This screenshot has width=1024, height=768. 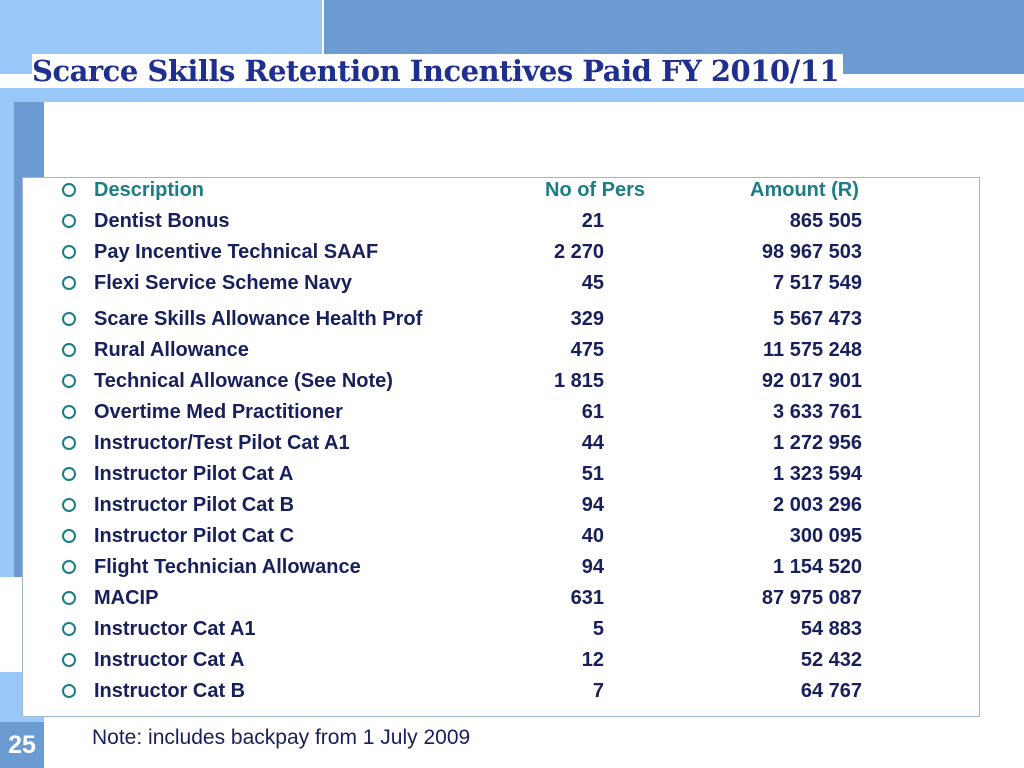 What do you see at coordinates (825, 536) in the screenshot?
I see `row-amount: 300 095` at bounding box center [825, 536].